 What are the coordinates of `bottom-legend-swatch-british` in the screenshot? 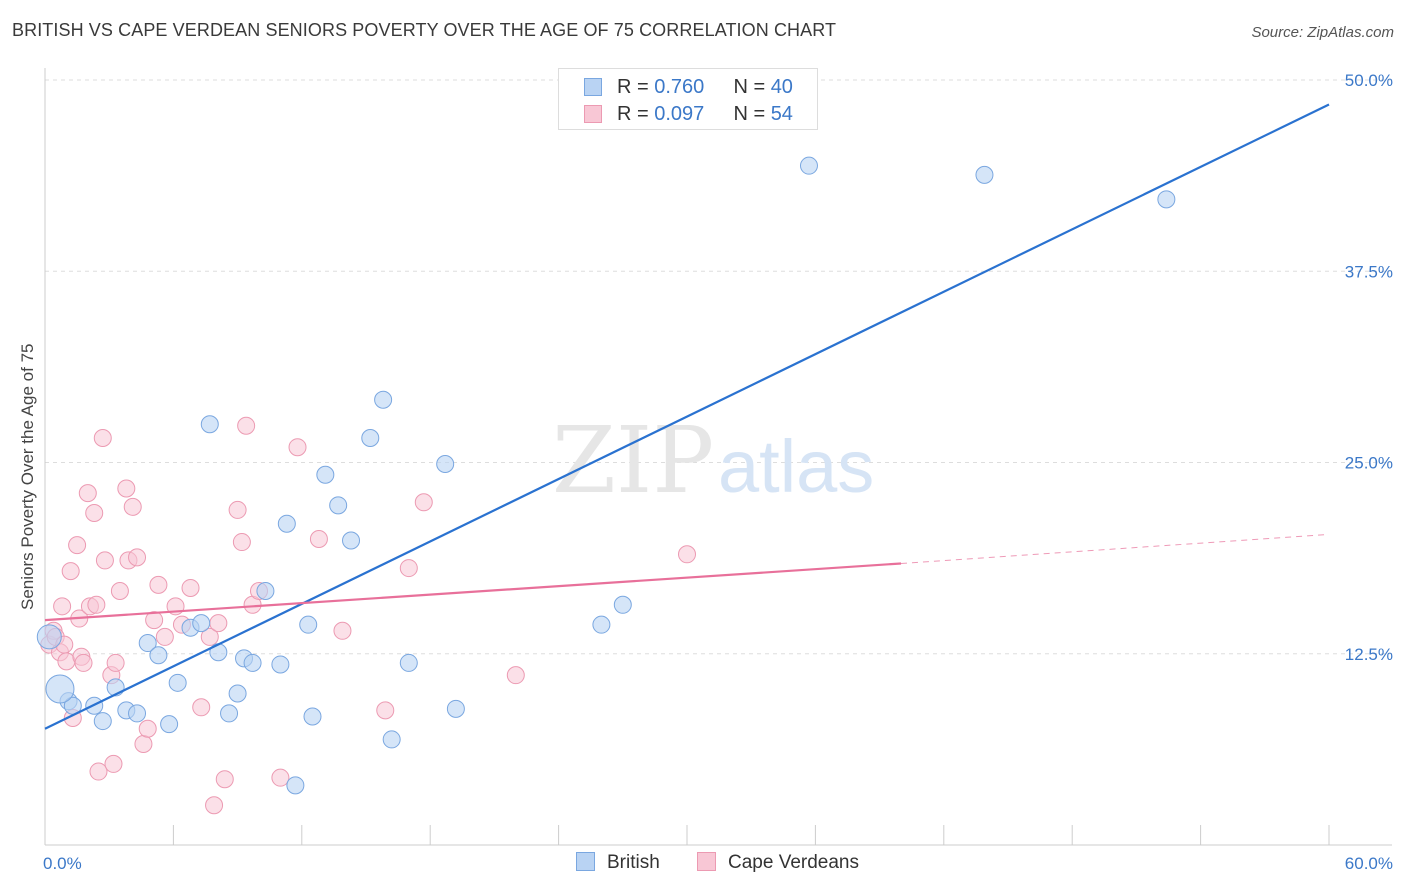 It's located at (585, 861).